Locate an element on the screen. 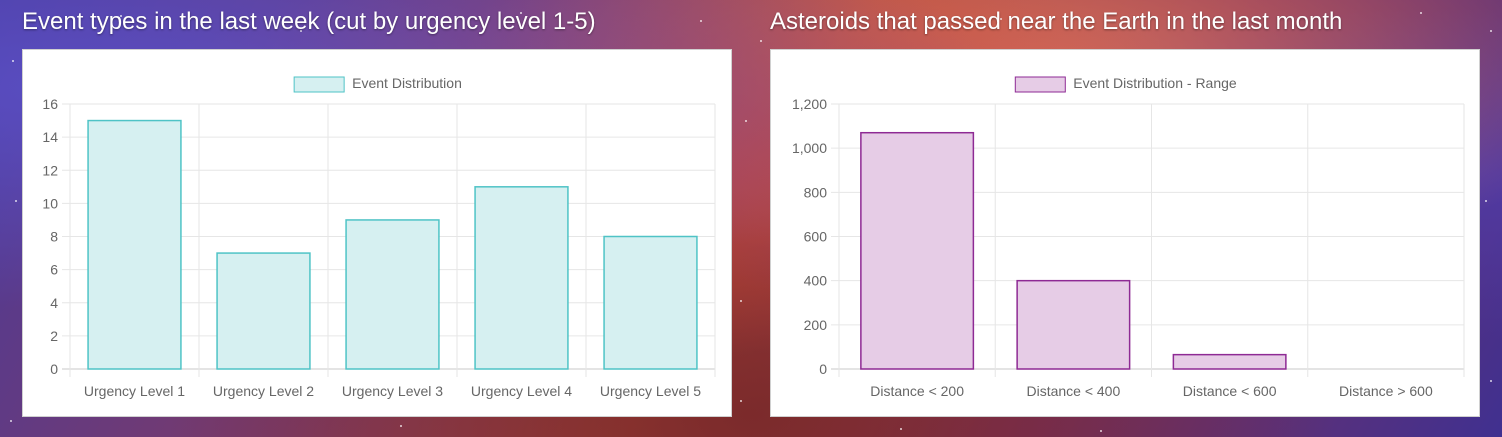  y-tick-label: 14 is located at coordinates (50, 137).